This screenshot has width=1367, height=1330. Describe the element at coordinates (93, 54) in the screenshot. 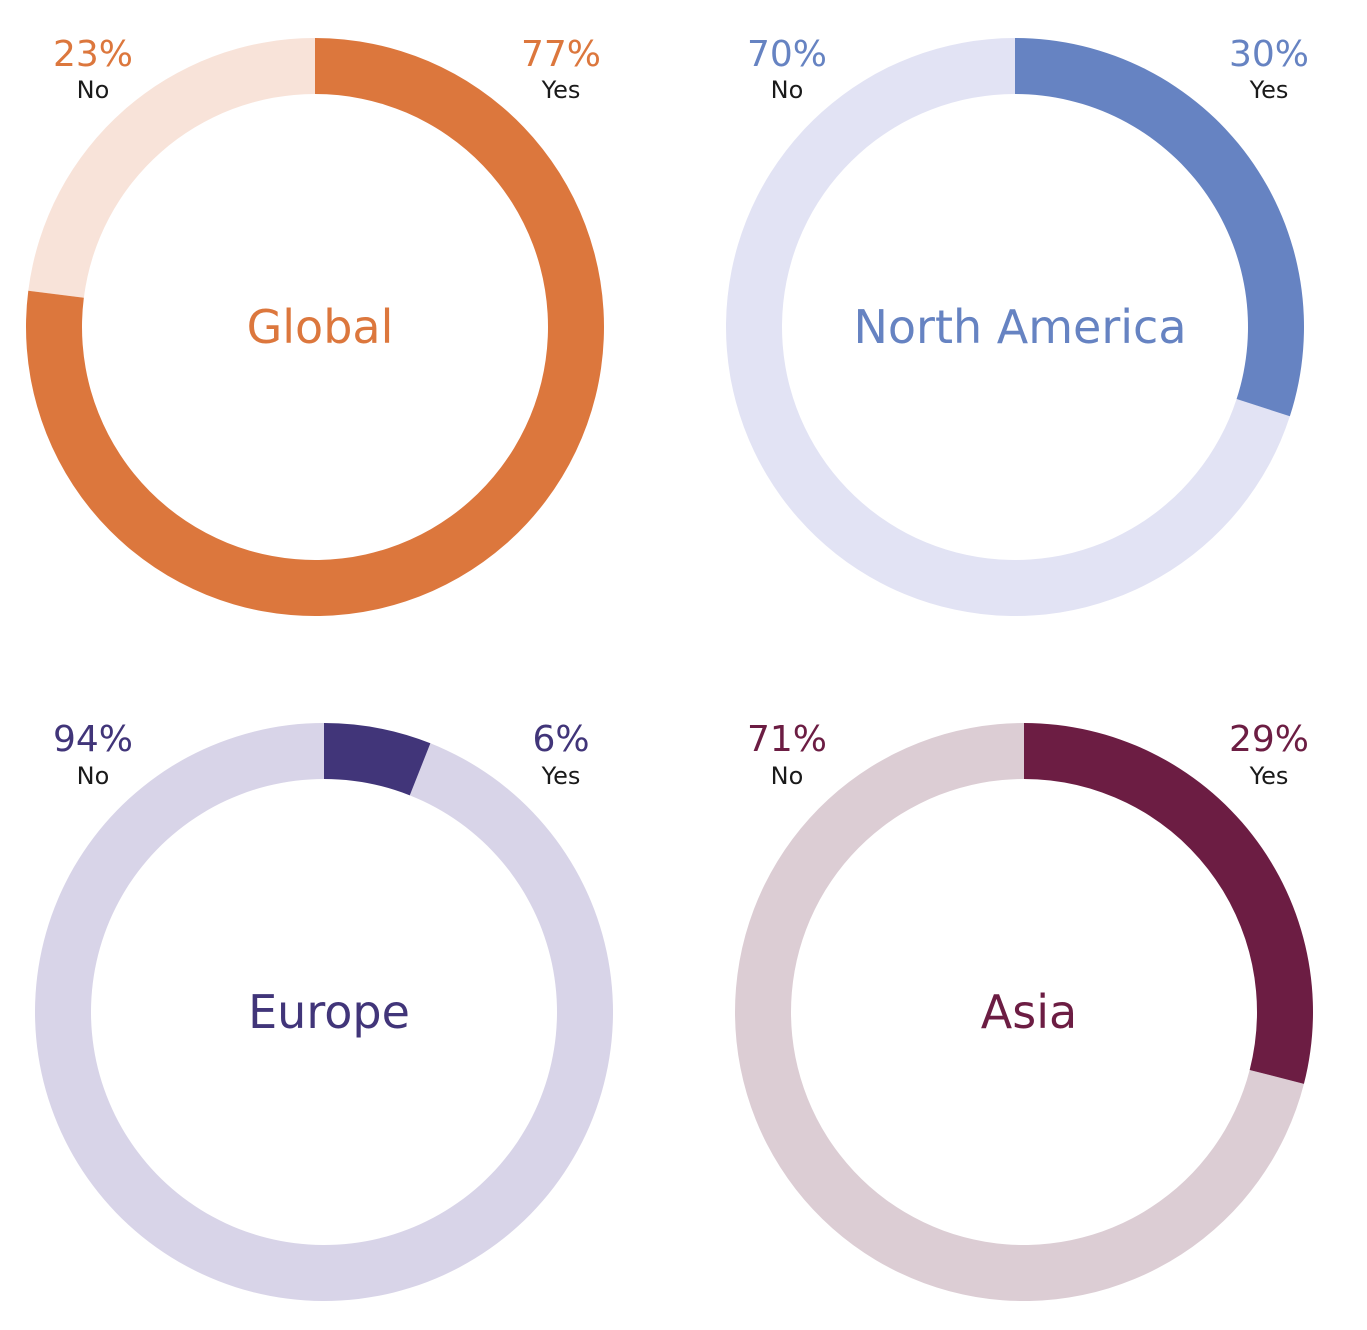

I see `no-value-label: 23%` at that location.